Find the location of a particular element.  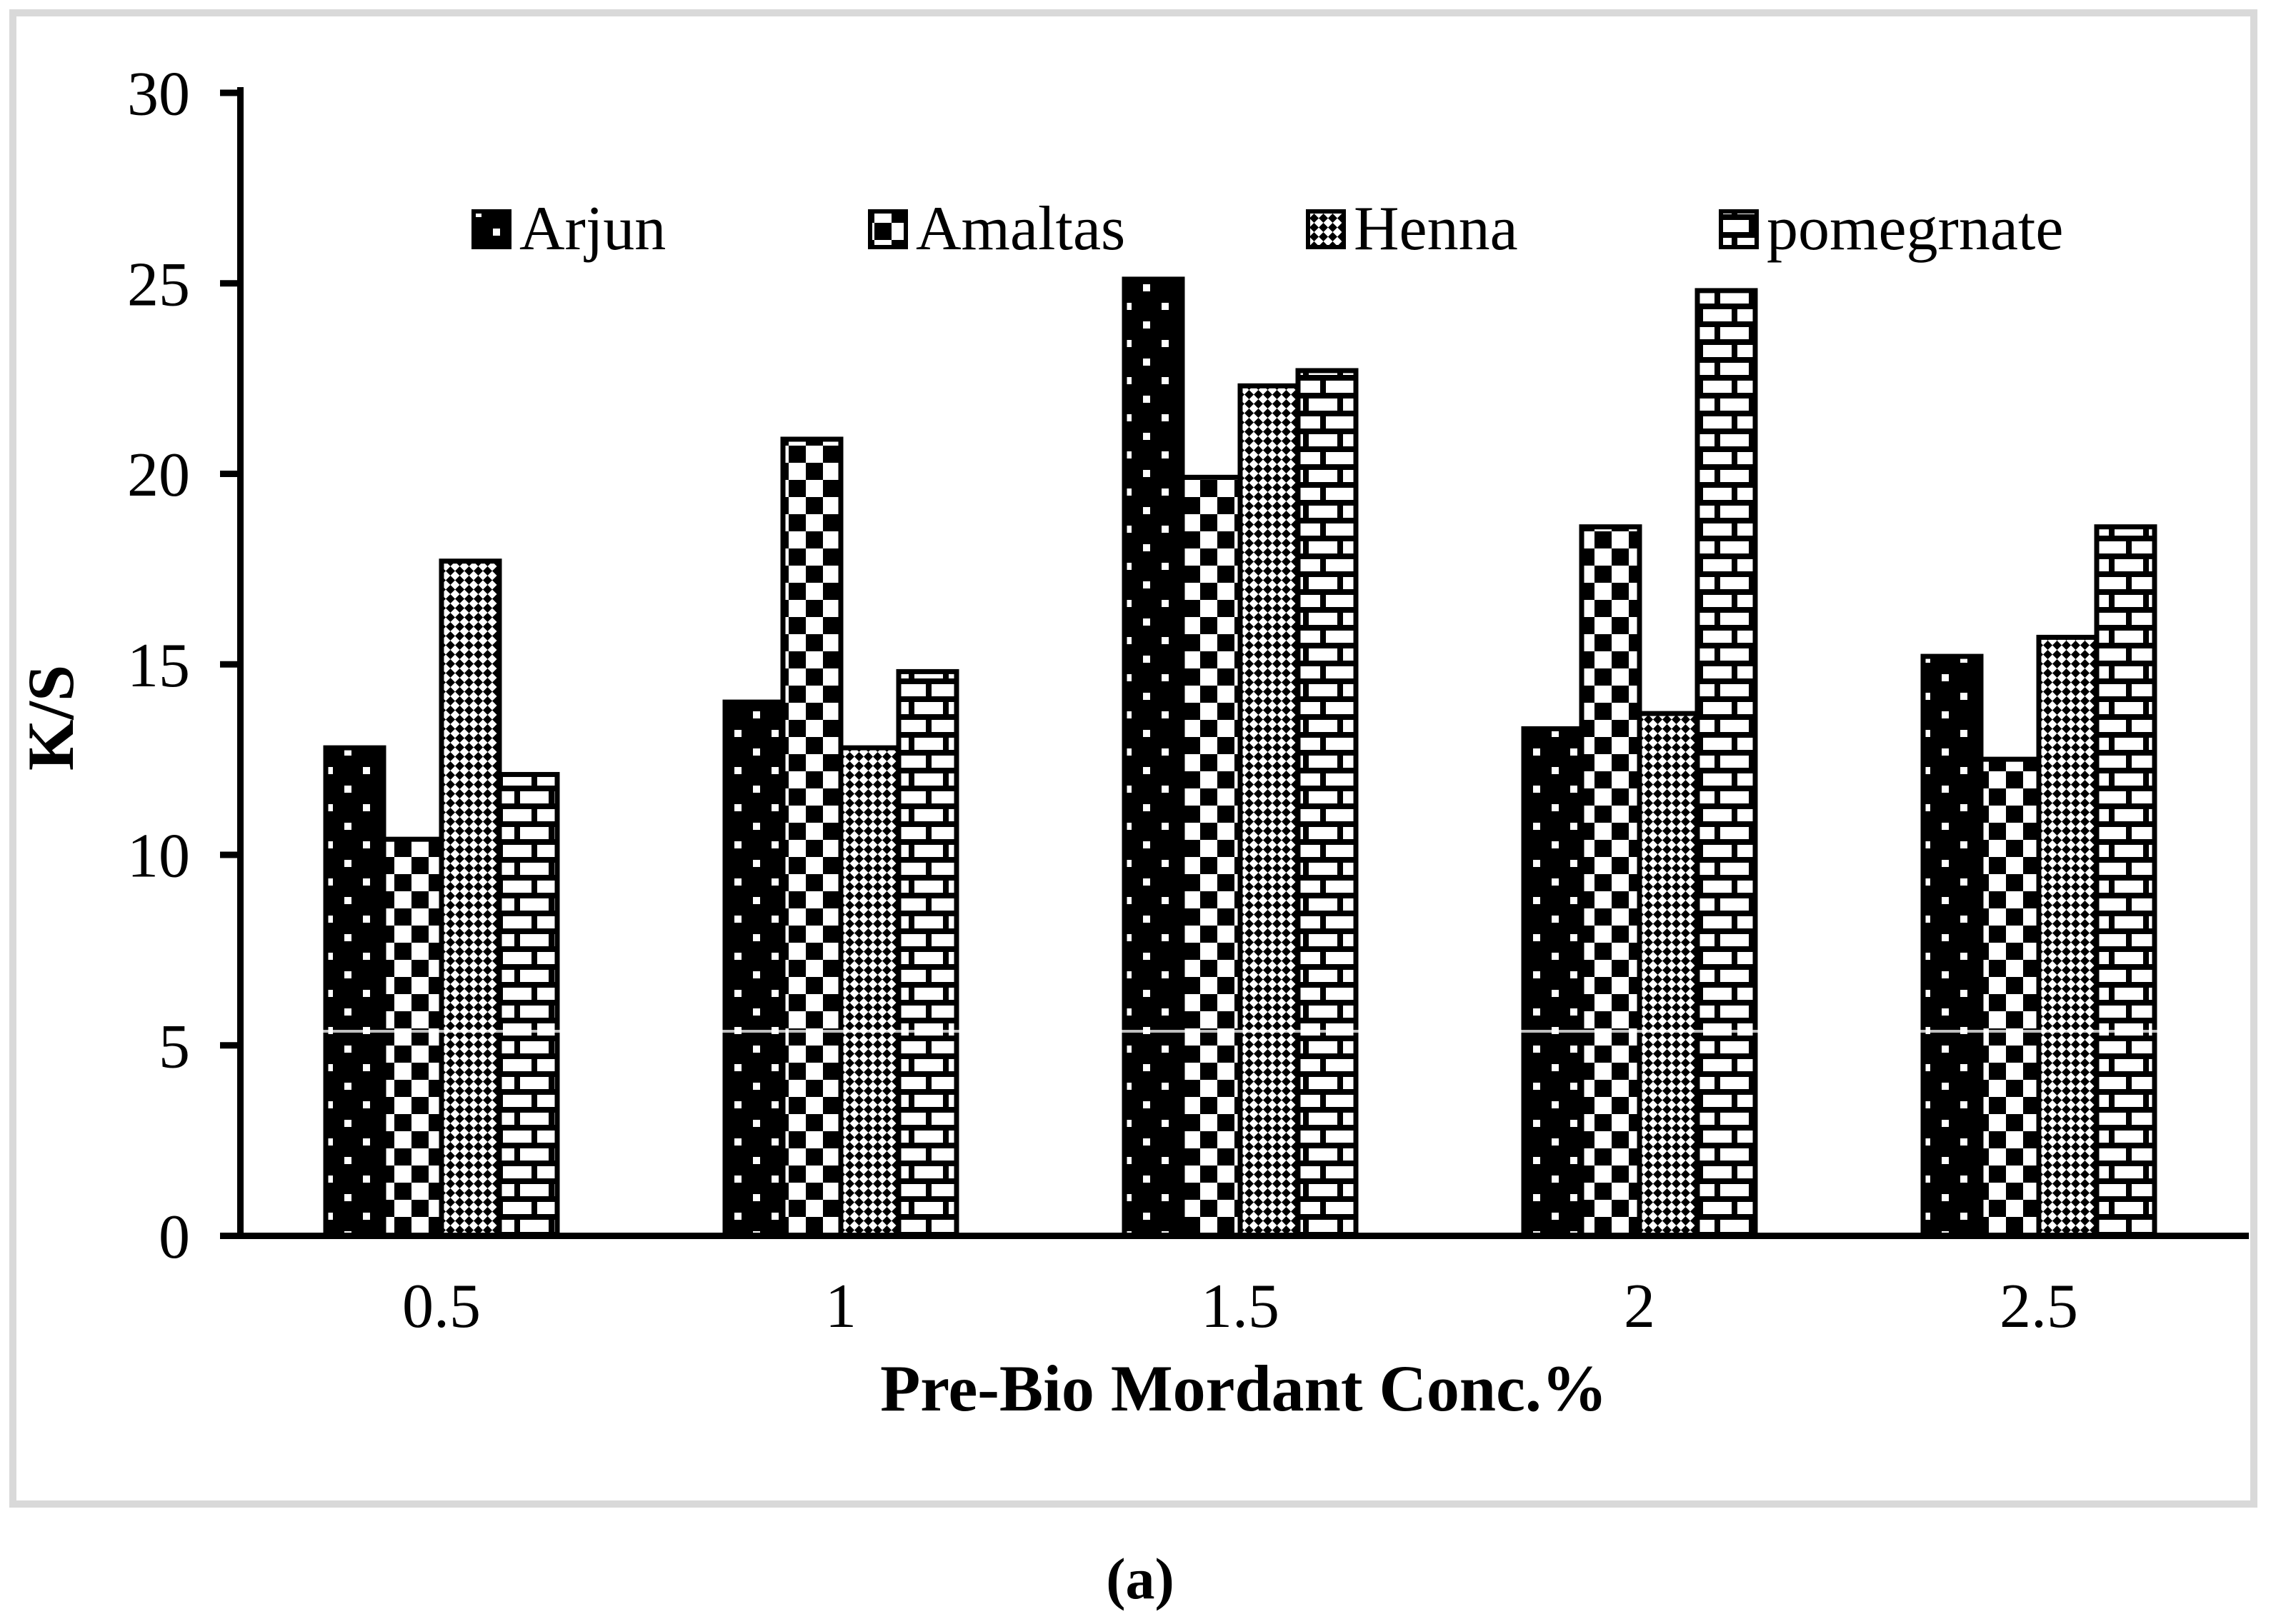

artifact-line is located at coordinates (1240, 1031).